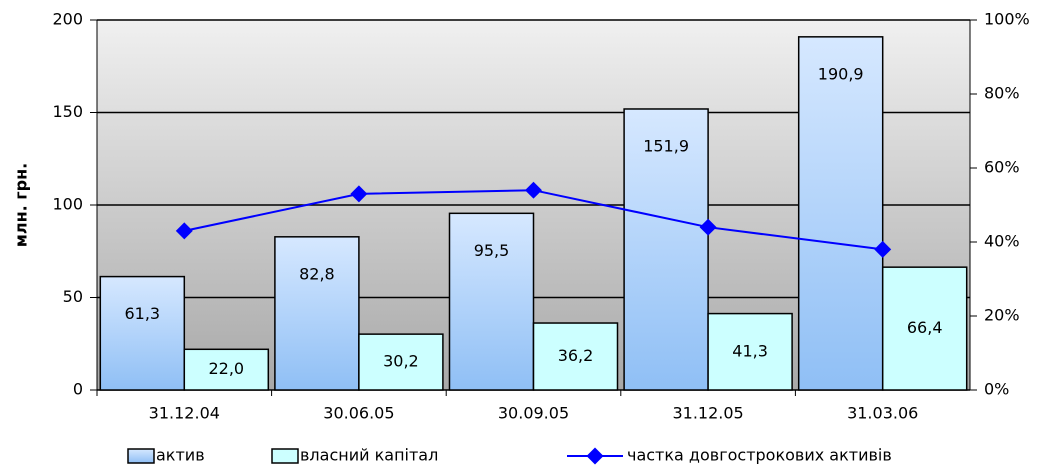 The width and height of the screenshot is (1056, 472). Describe the element at coordinates (996, 389) in the screenshot. I see `y2-tick-label: 0%` at that location.